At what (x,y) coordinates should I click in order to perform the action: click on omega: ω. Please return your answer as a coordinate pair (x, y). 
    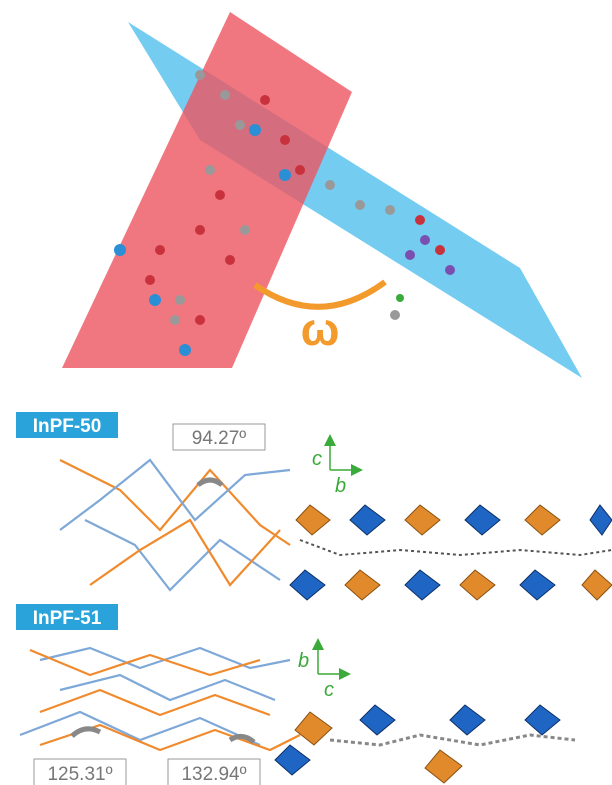
    Looking at the image, I should click on (320, 329).